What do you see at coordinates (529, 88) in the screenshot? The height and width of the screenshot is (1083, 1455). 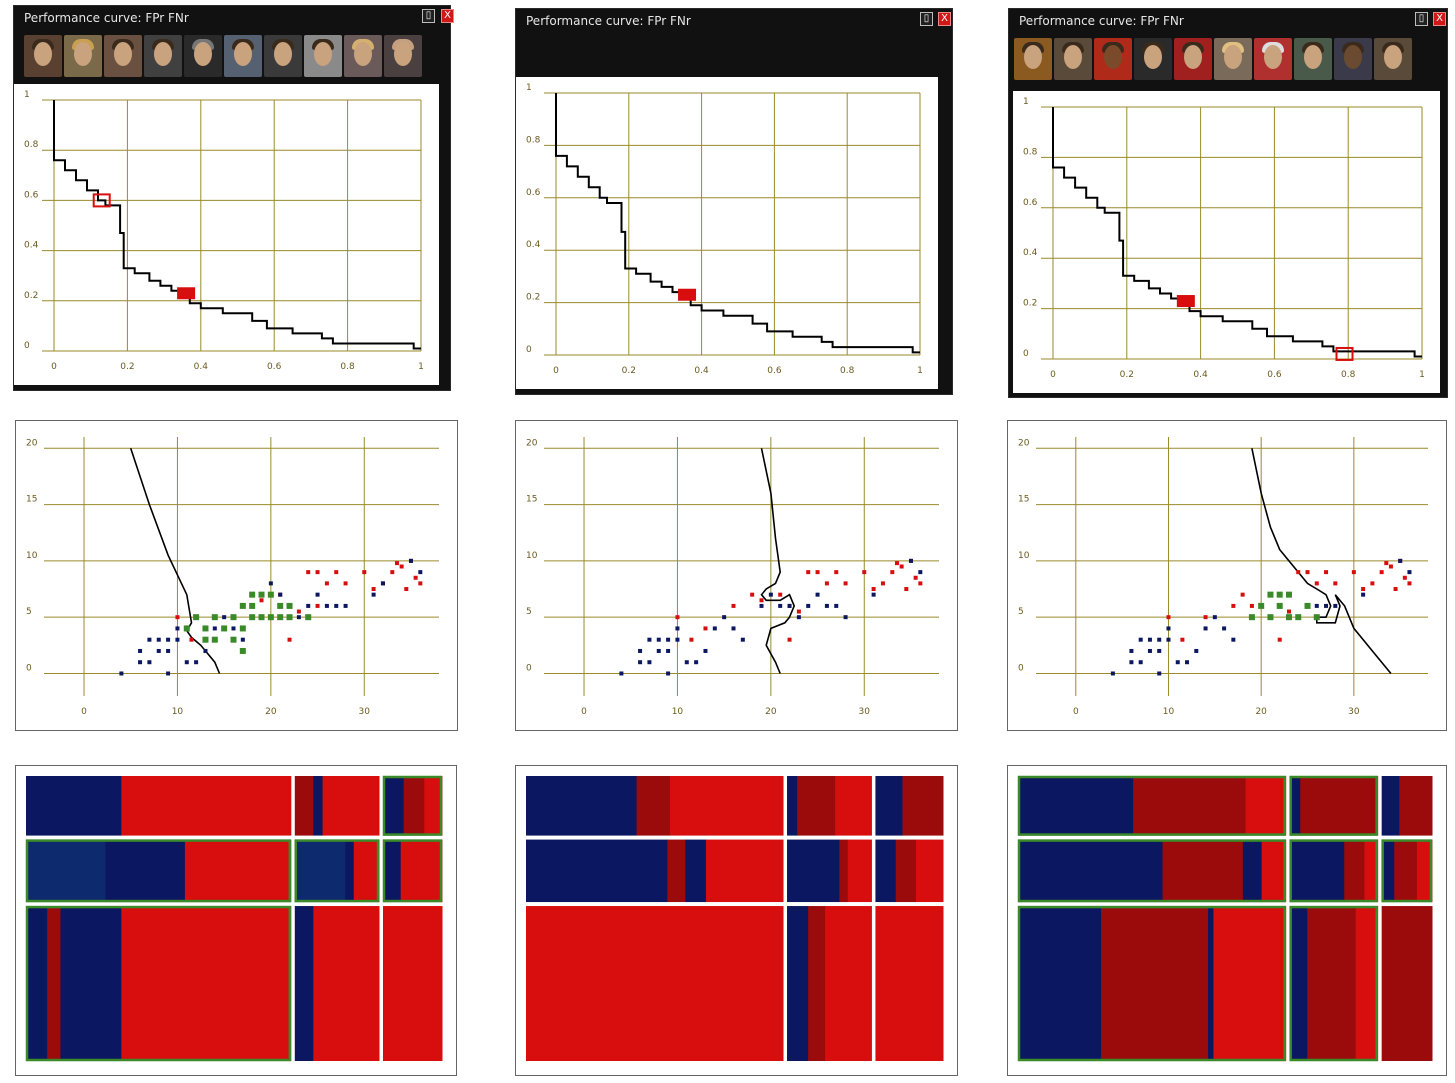 I see `y-tick-label: 1` at bounding box center [529, 88].